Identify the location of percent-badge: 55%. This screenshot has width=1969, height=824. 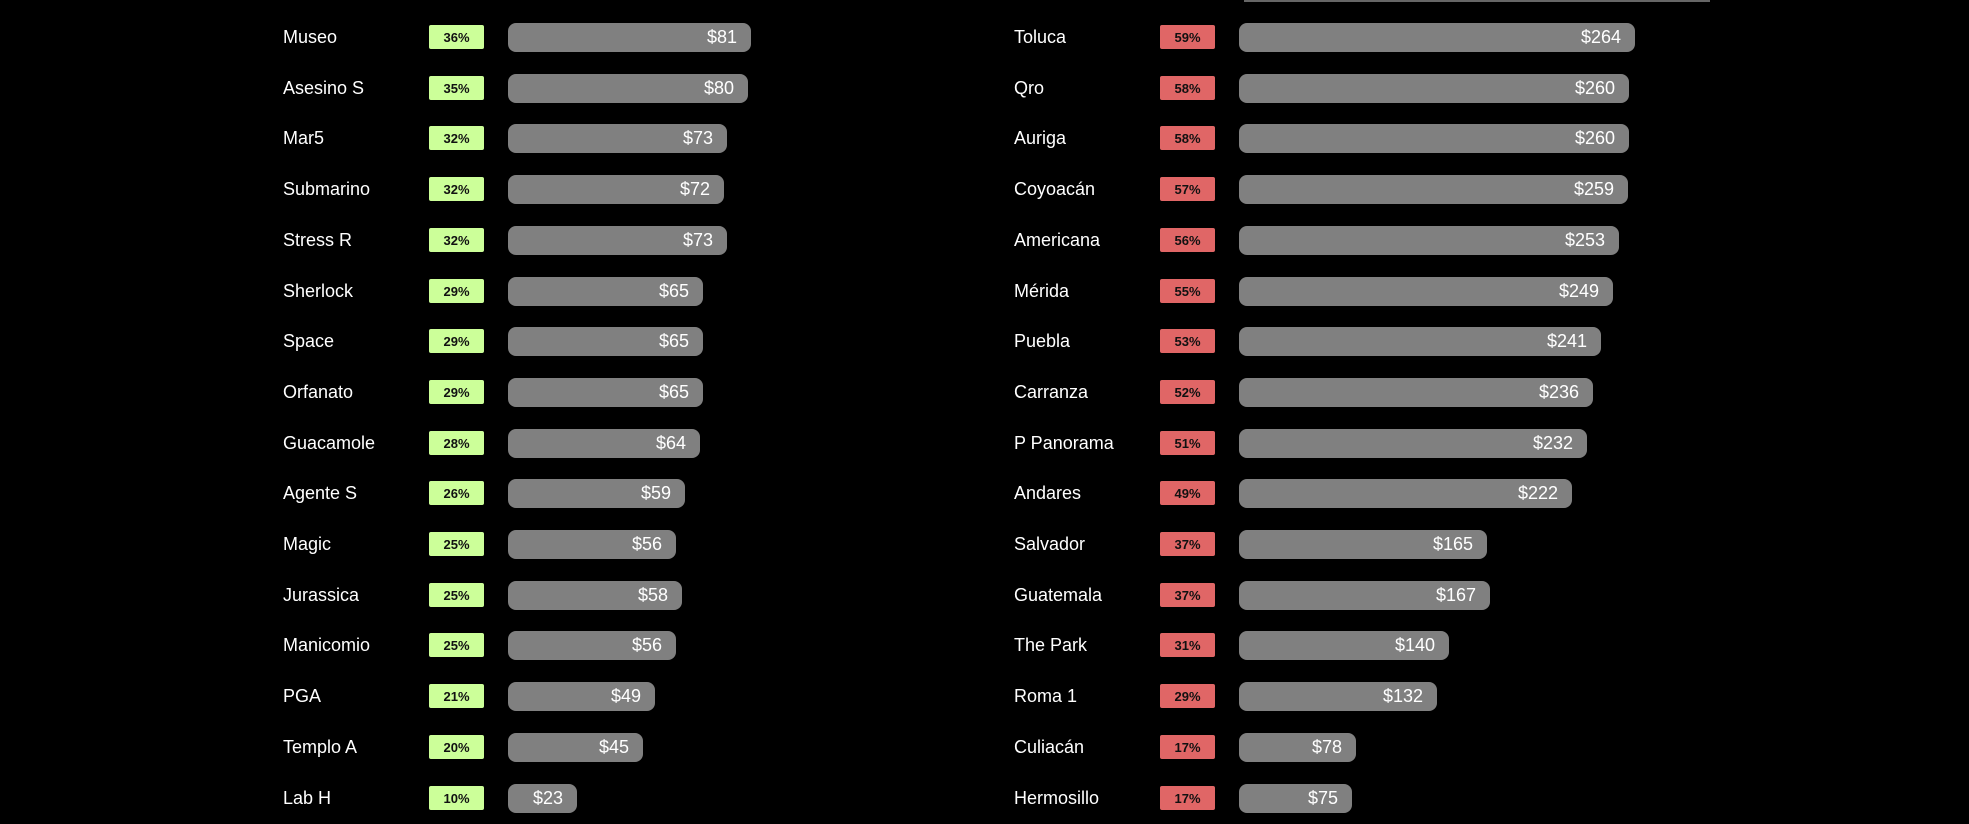
(1187, 291).